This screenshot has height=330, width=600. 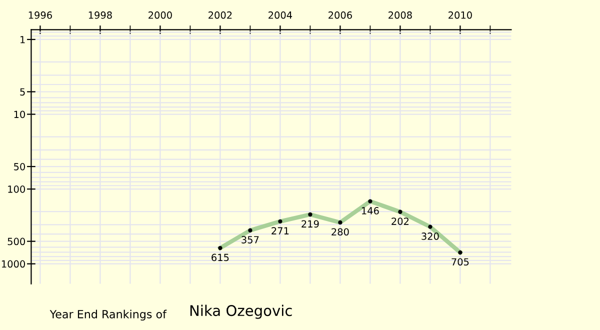 I want to click on y-tick-label: 1000, so click(x=13, y=264).